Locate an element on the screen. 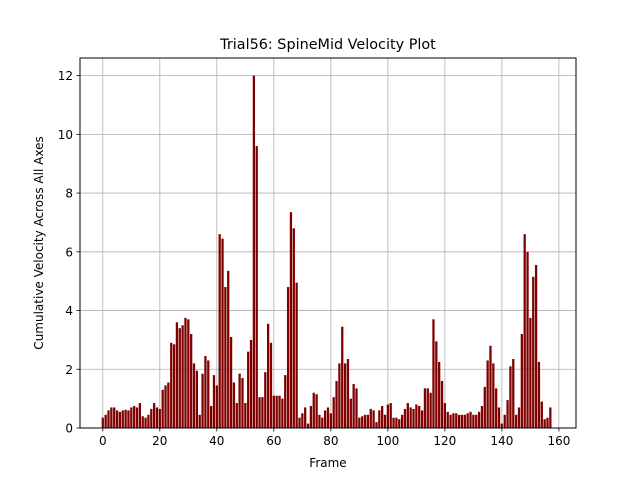 This screenshot has width=640, height=484. x-axis-ticks: 0 20 40 60 80 100 120 140 160 is located at coordinates (334, 438).